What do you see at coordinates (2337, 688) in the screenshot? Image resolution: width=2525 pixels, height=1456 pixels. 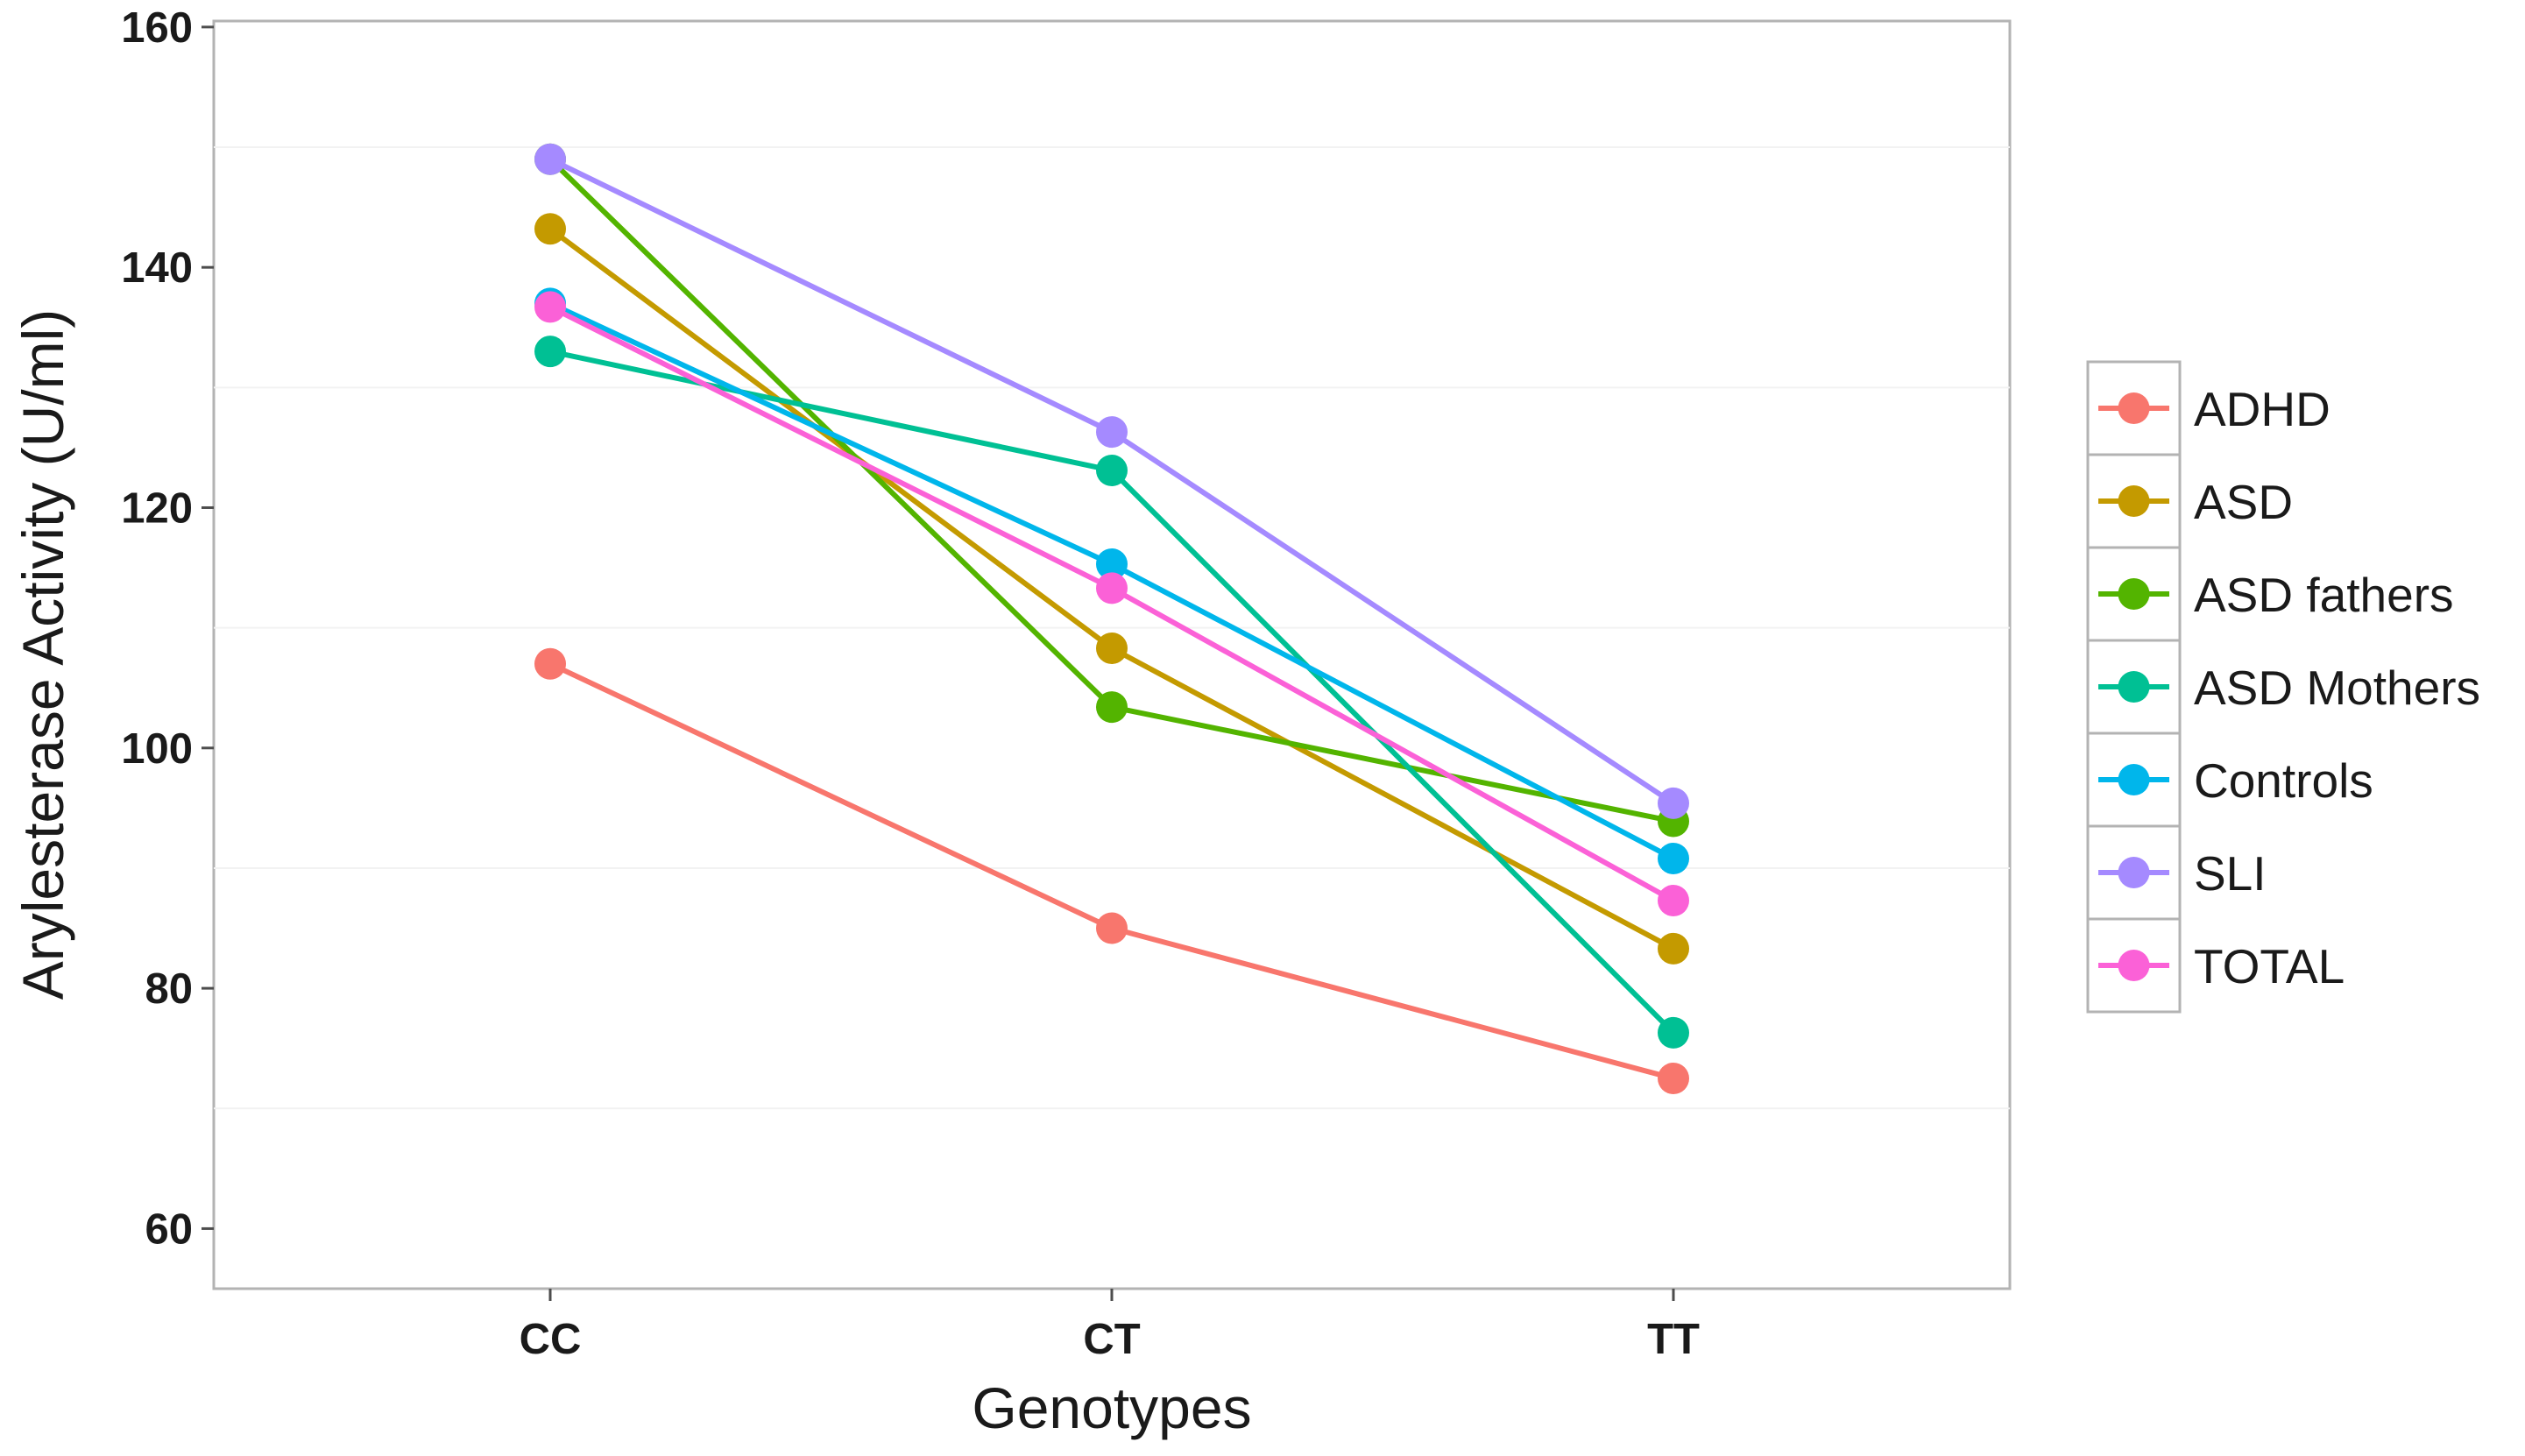 I see `legend-label: ASD Mothers` at bounding box center [2337, 688].